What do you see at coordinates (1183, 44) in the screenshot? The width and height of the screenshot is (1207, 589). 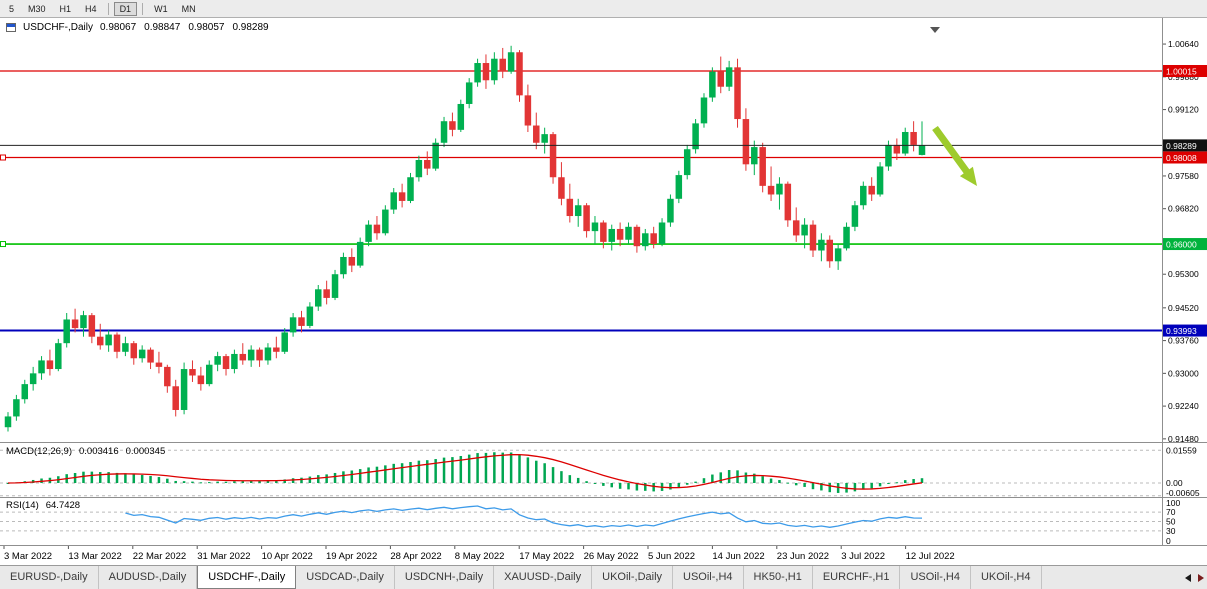 I see `svg-text: 1.00640` at bounding box center [1183, 44].